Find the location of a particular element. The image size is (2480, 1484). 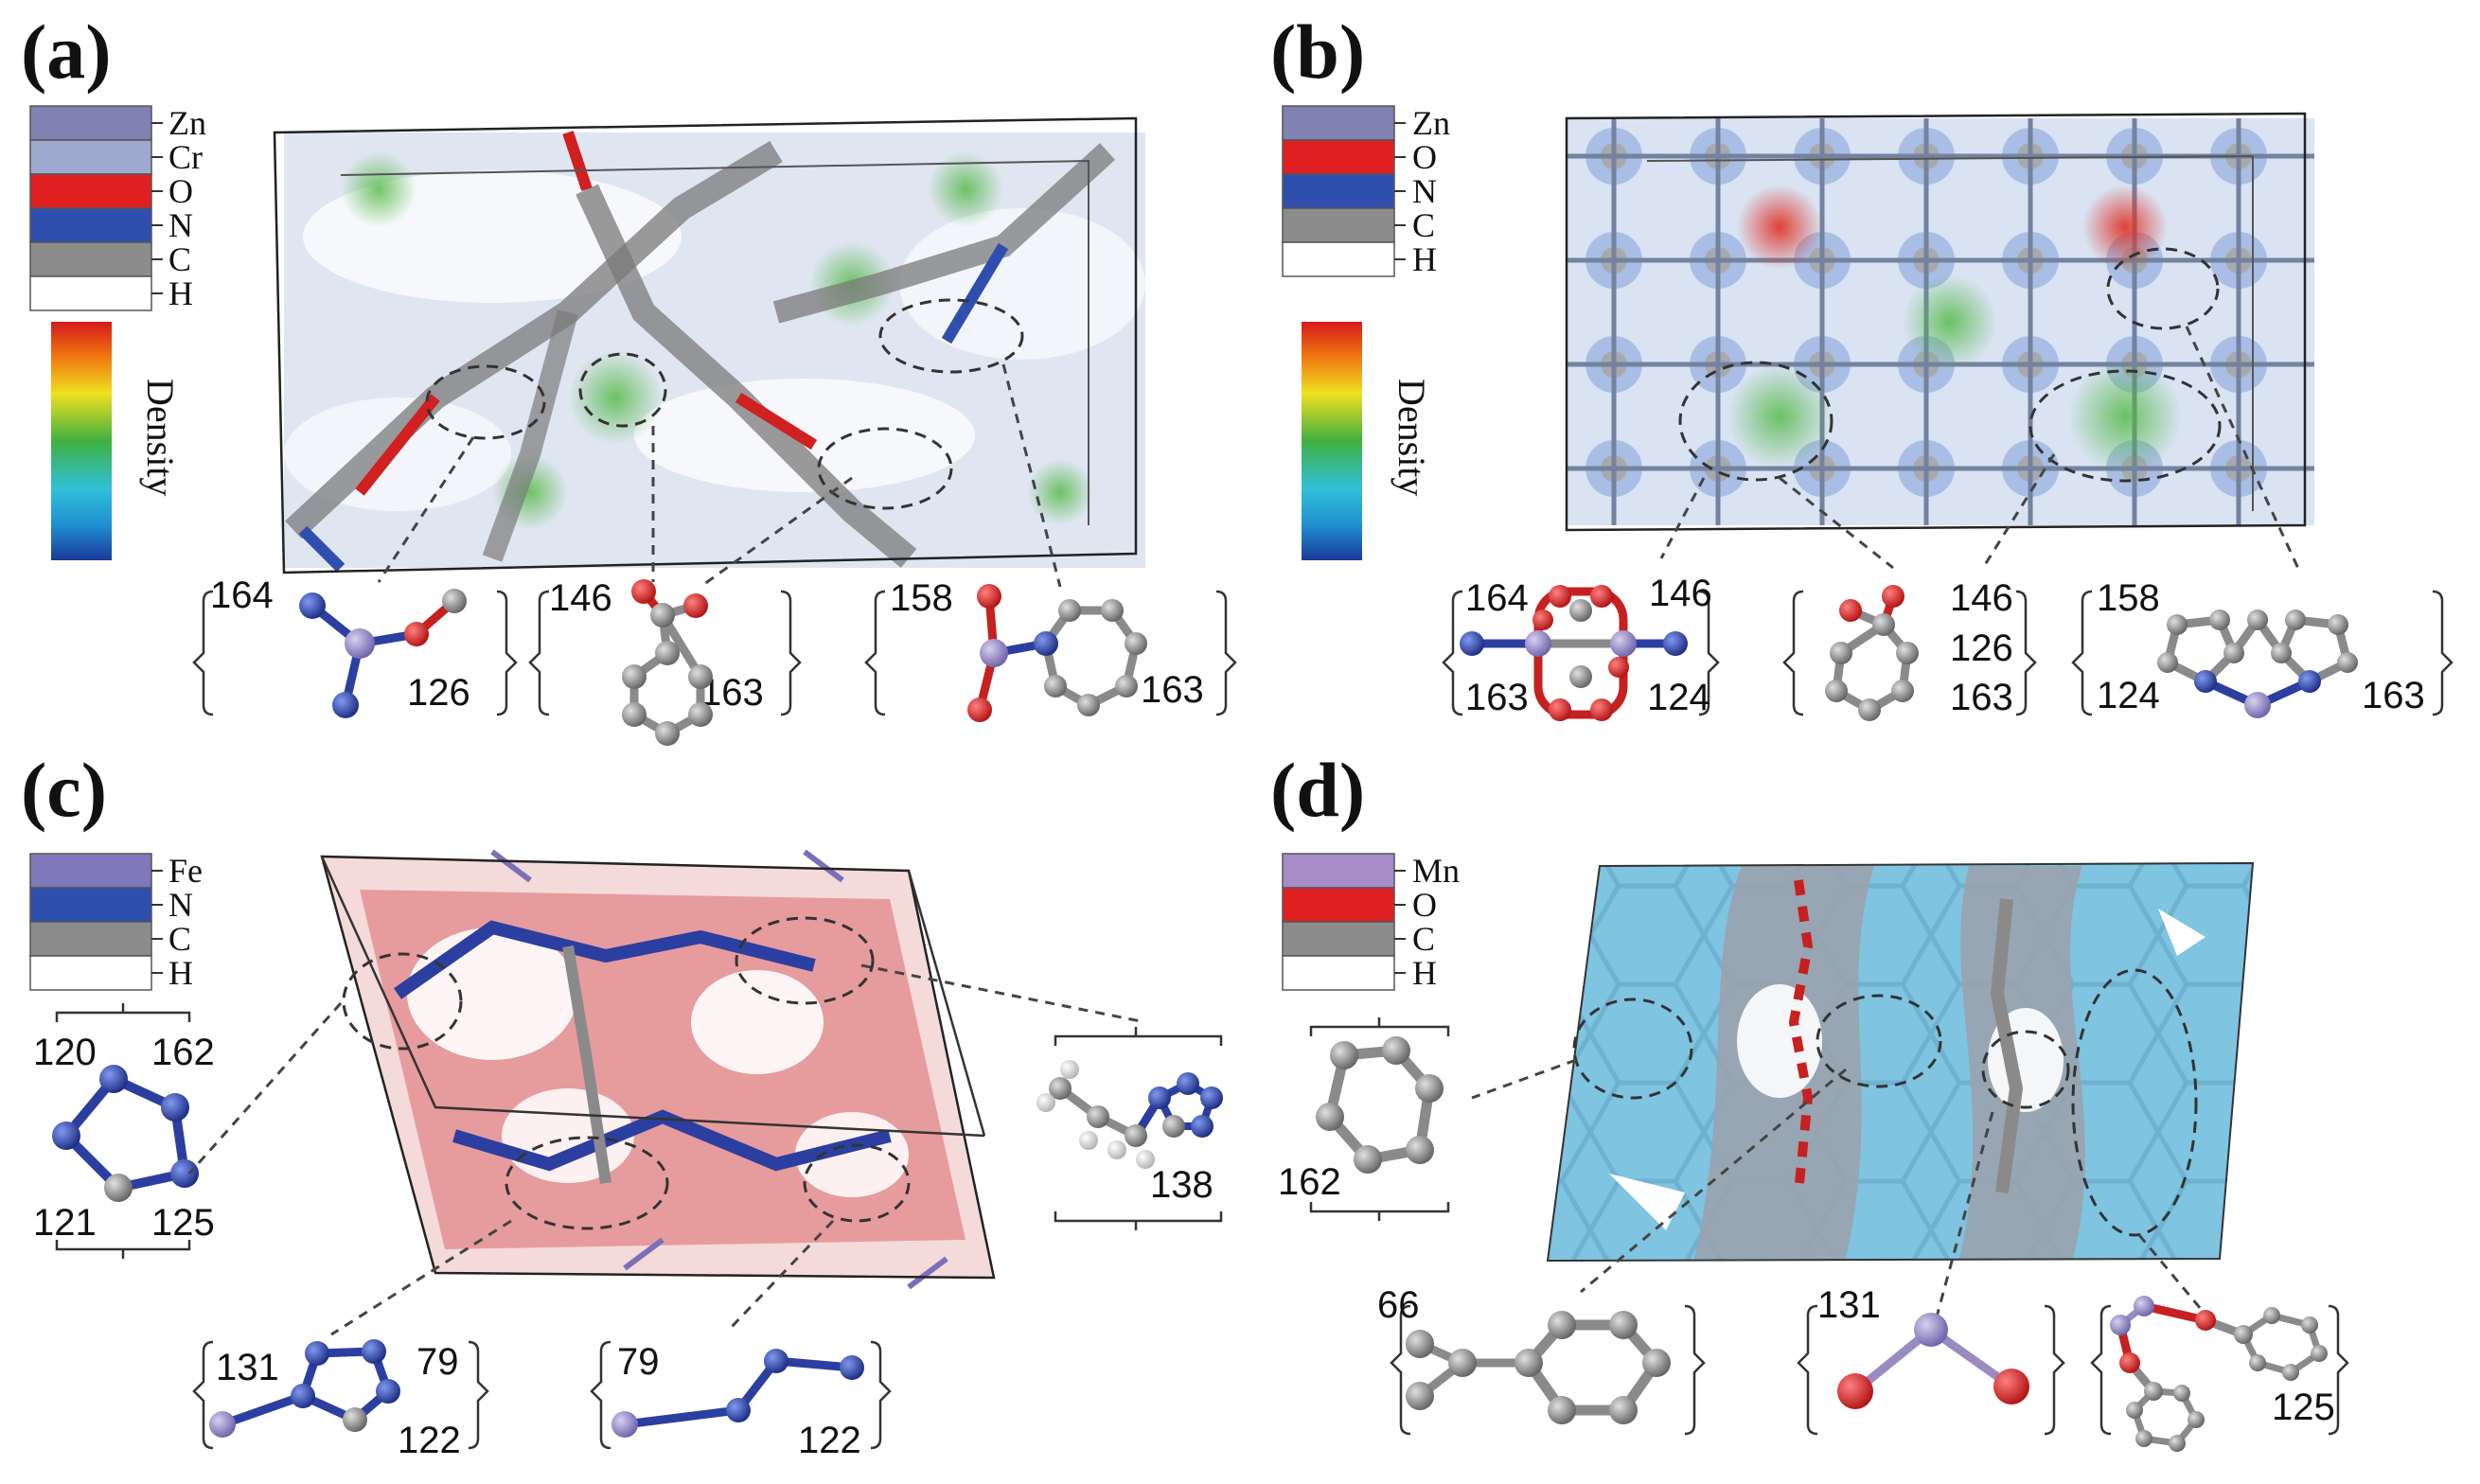

panel-c-fragment-4: 79 122 is located at coordinates (741, 1400).